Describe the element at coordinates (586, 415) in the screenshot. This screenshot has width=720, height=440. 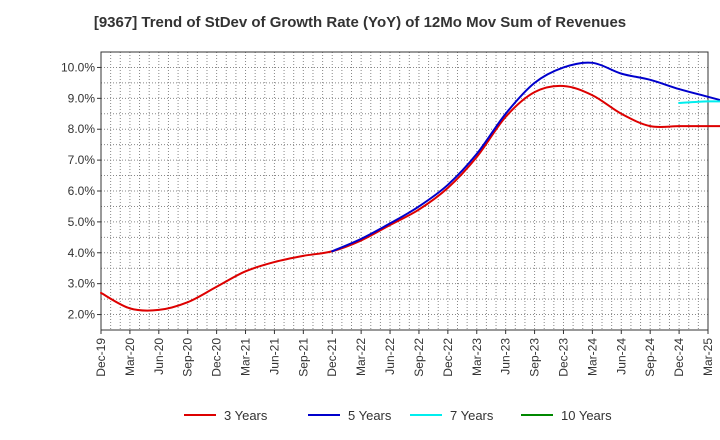
I see `legend-label-10-years: 10 Years` at that location.